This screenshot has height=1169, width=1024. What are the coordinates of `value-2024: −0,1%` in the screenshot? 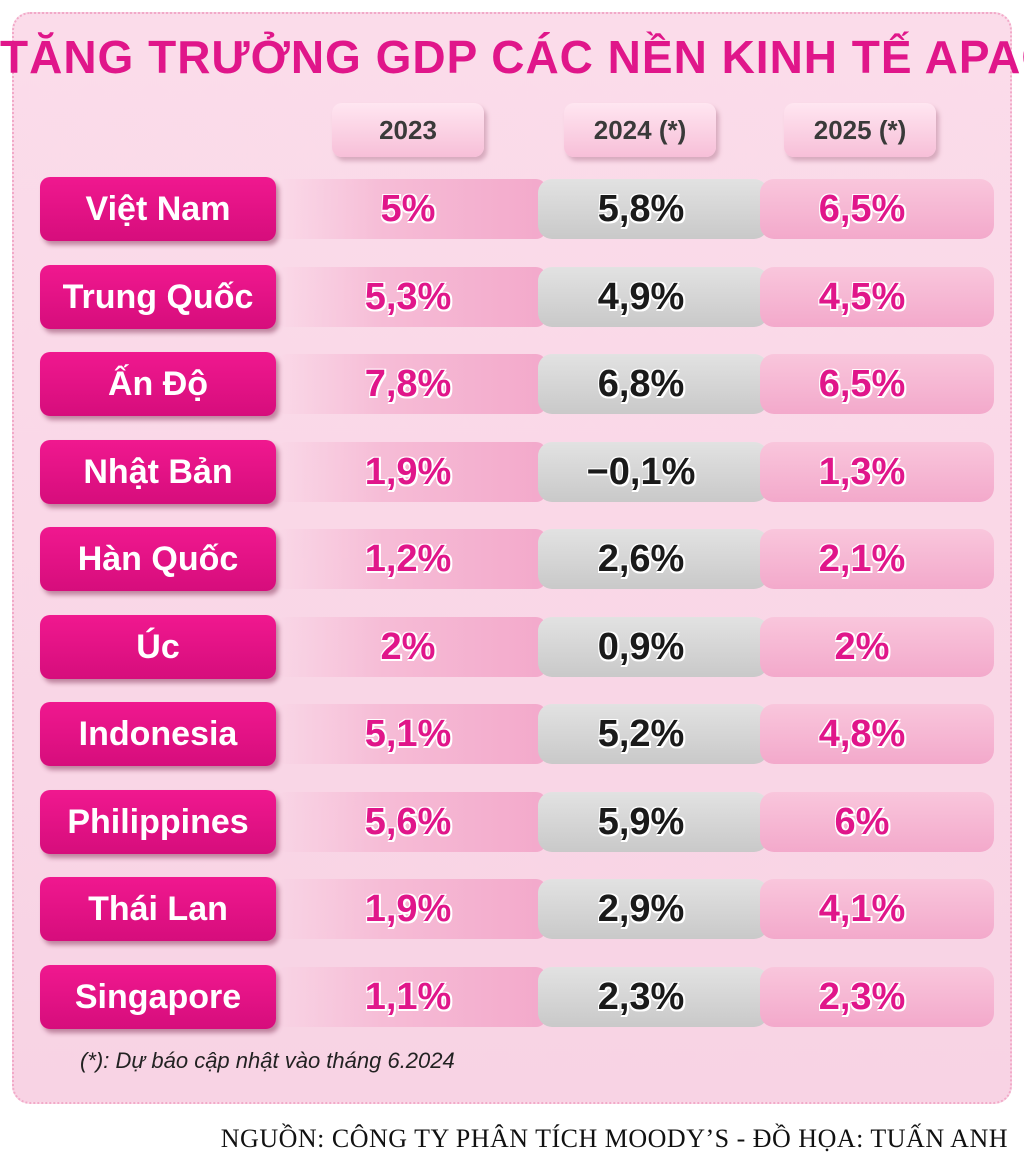 It's located at (641, 471).